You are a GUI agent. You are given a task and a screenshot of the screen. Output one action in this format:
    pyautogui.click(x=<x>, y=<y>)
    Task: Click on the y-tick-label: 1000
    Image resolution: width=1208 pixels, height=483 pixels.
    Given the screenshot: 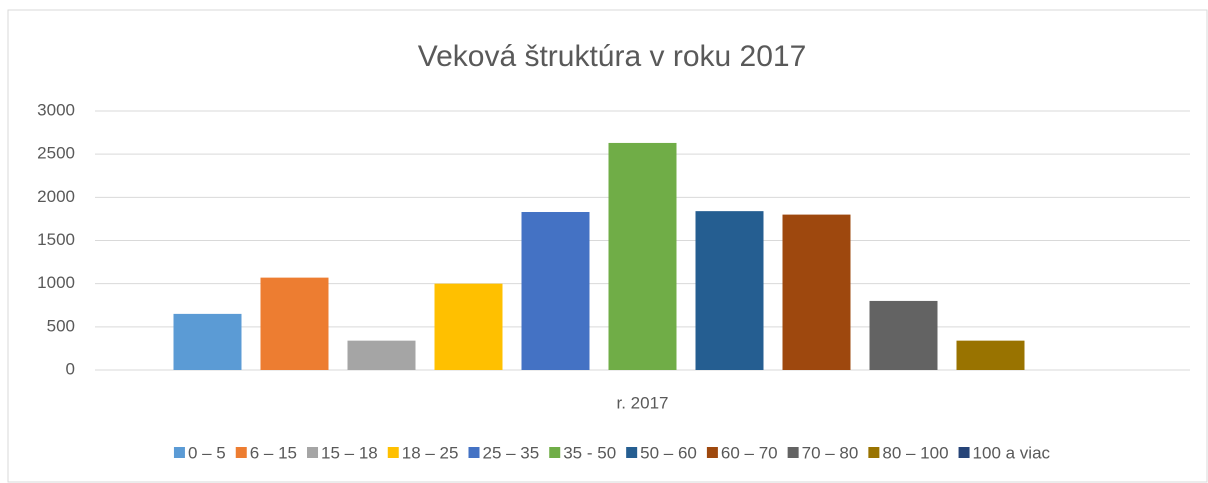 What is the action you would take?
    pyautogui.click(x=56, y=282)
    